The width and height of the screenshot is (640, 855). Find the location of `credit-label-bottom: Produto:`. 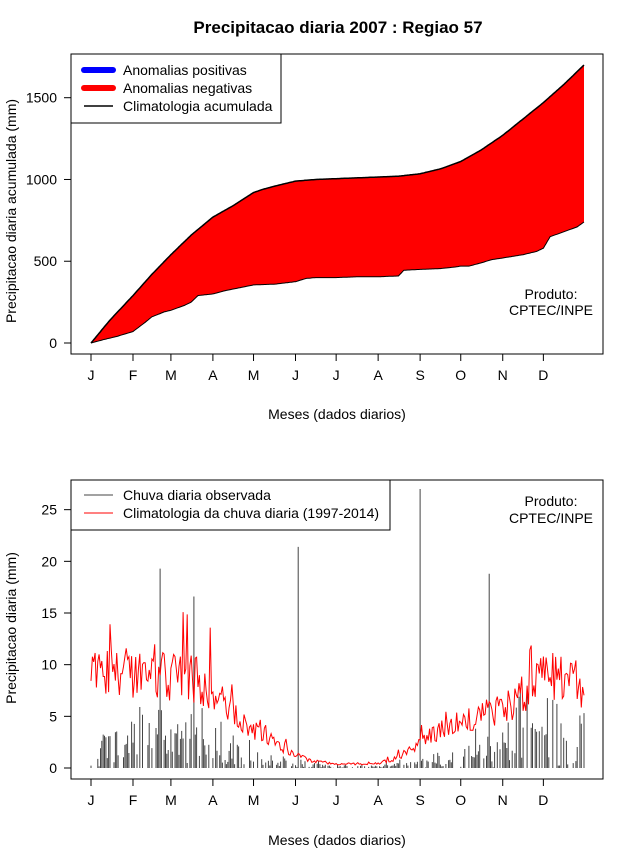

credit-label-bottom: Produto: is located at coordinates (551, 501).